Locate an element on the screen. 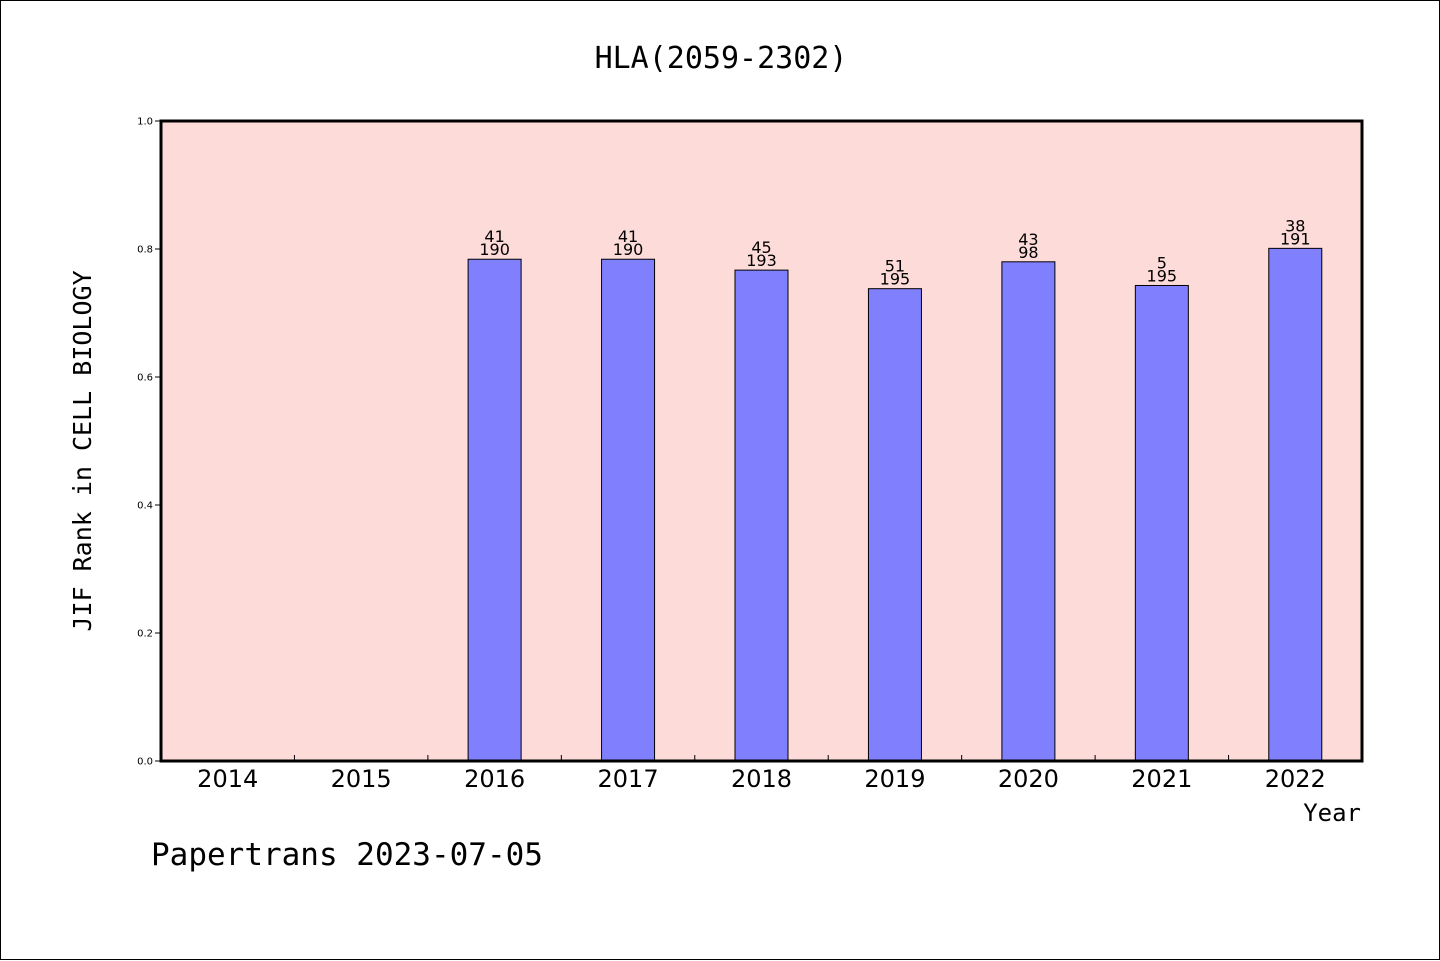 The width and height of the screenshot is (1440, 961). x-tick-label: 2016 is located at coordinates (494, 779).